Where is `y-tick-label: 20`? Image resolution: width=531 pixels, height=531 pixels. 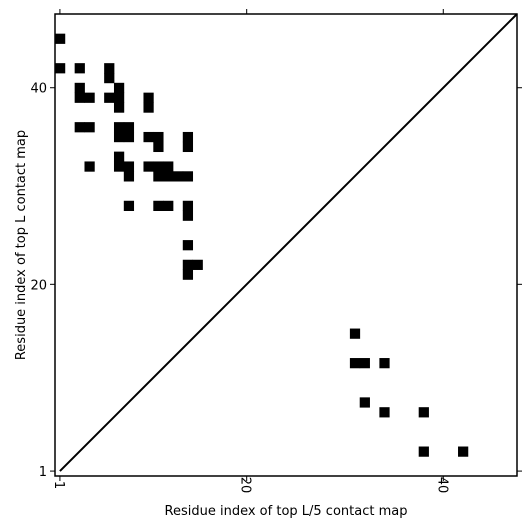 y-tick-label: 20 is located at coordinates (38, 285).